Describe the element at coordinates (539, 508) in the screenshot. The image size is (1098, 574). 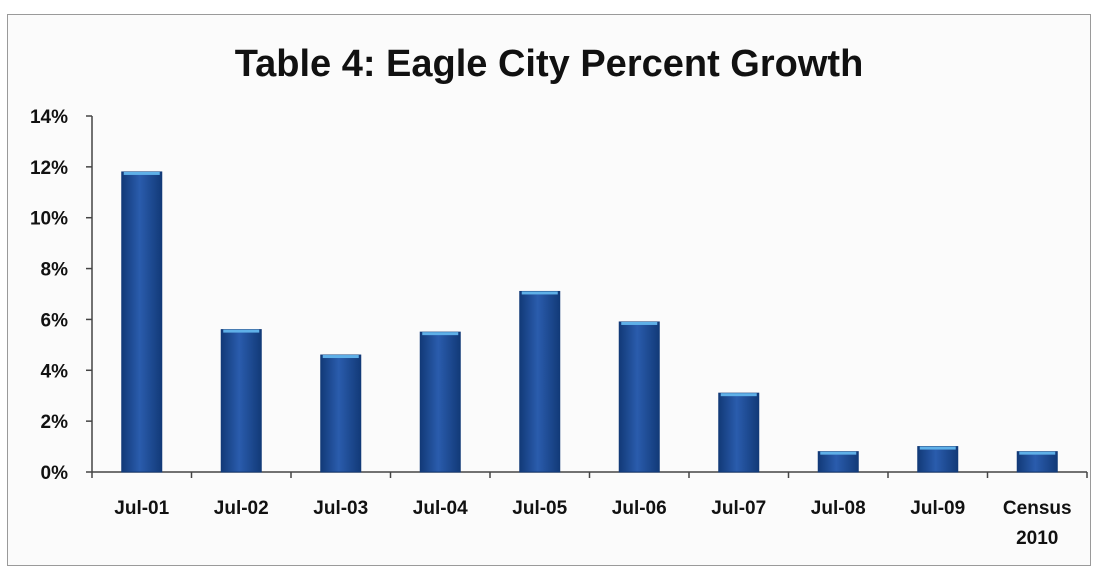
I see `x-tick-label: Jul-05` at that location.